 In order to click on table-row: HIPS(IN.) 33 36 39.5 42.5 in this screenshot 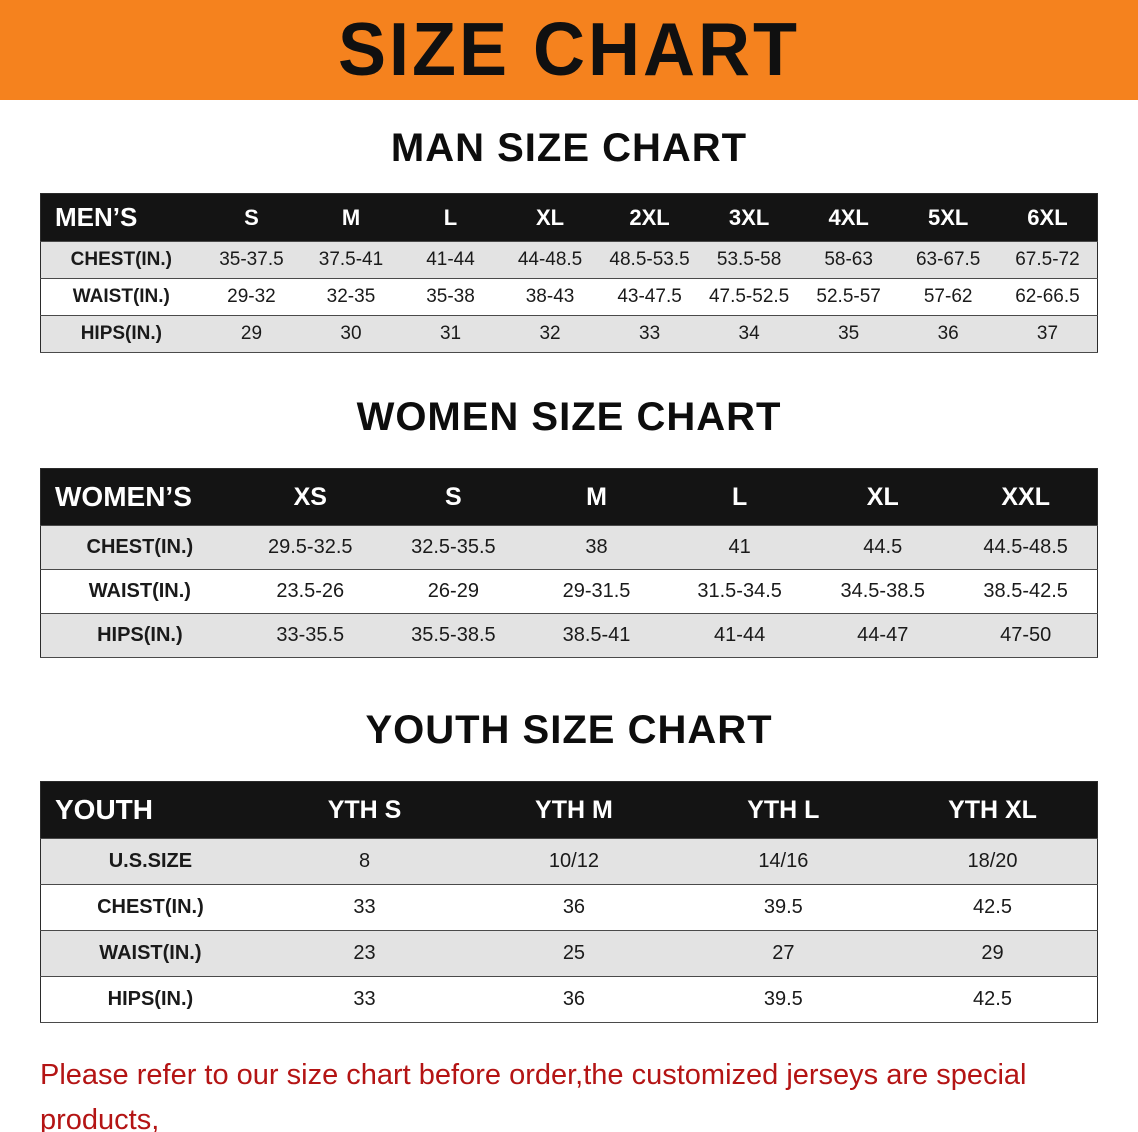, I will do `click(569, 999)`.